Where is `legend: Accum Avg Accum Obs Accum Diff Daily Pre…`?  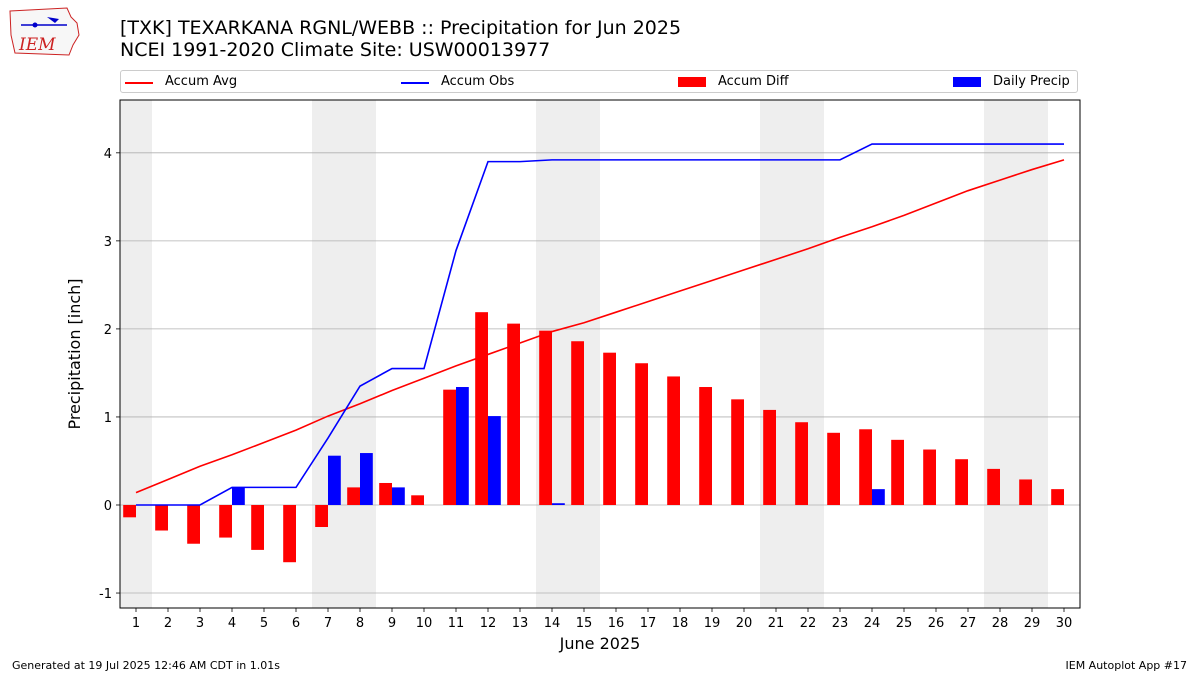
legend: Accum Avg Accum Obs Accum Diff Daily Pre… is located at coordinates (599, 81).